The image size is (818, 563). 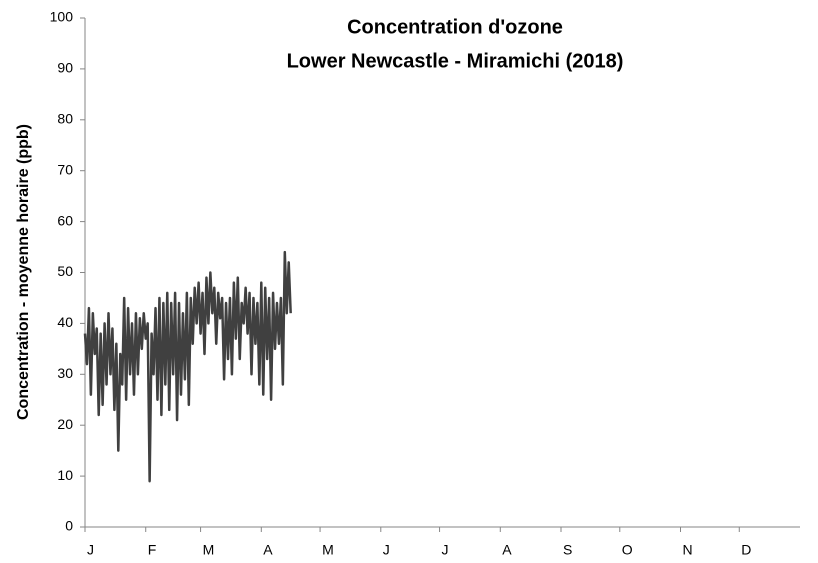 I want to click on y-tick-label: 10, so click(x=65, y=475).